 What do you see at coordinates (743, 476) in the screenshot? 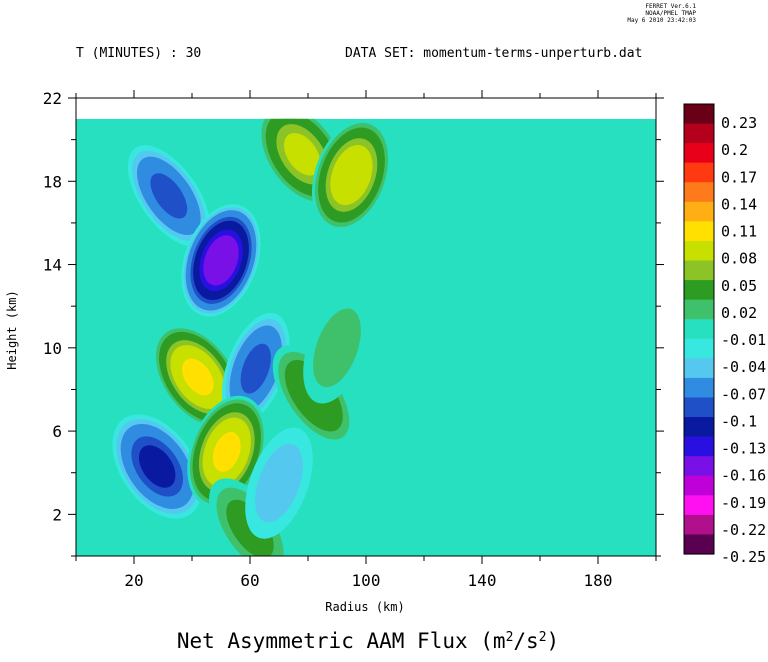
I see `colorbar-label: -0.16` at bounding box center [743, 476].